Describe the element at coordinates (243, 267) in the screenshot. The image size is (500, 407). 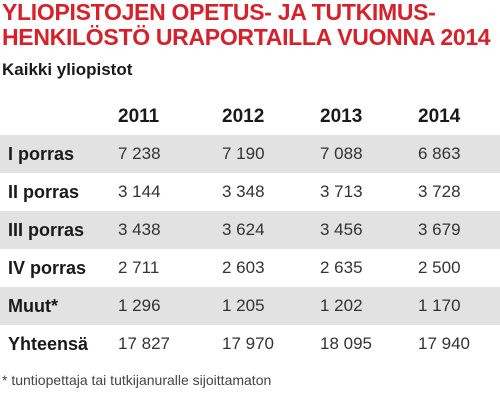
I see `table-cell: 2 603` at that location.